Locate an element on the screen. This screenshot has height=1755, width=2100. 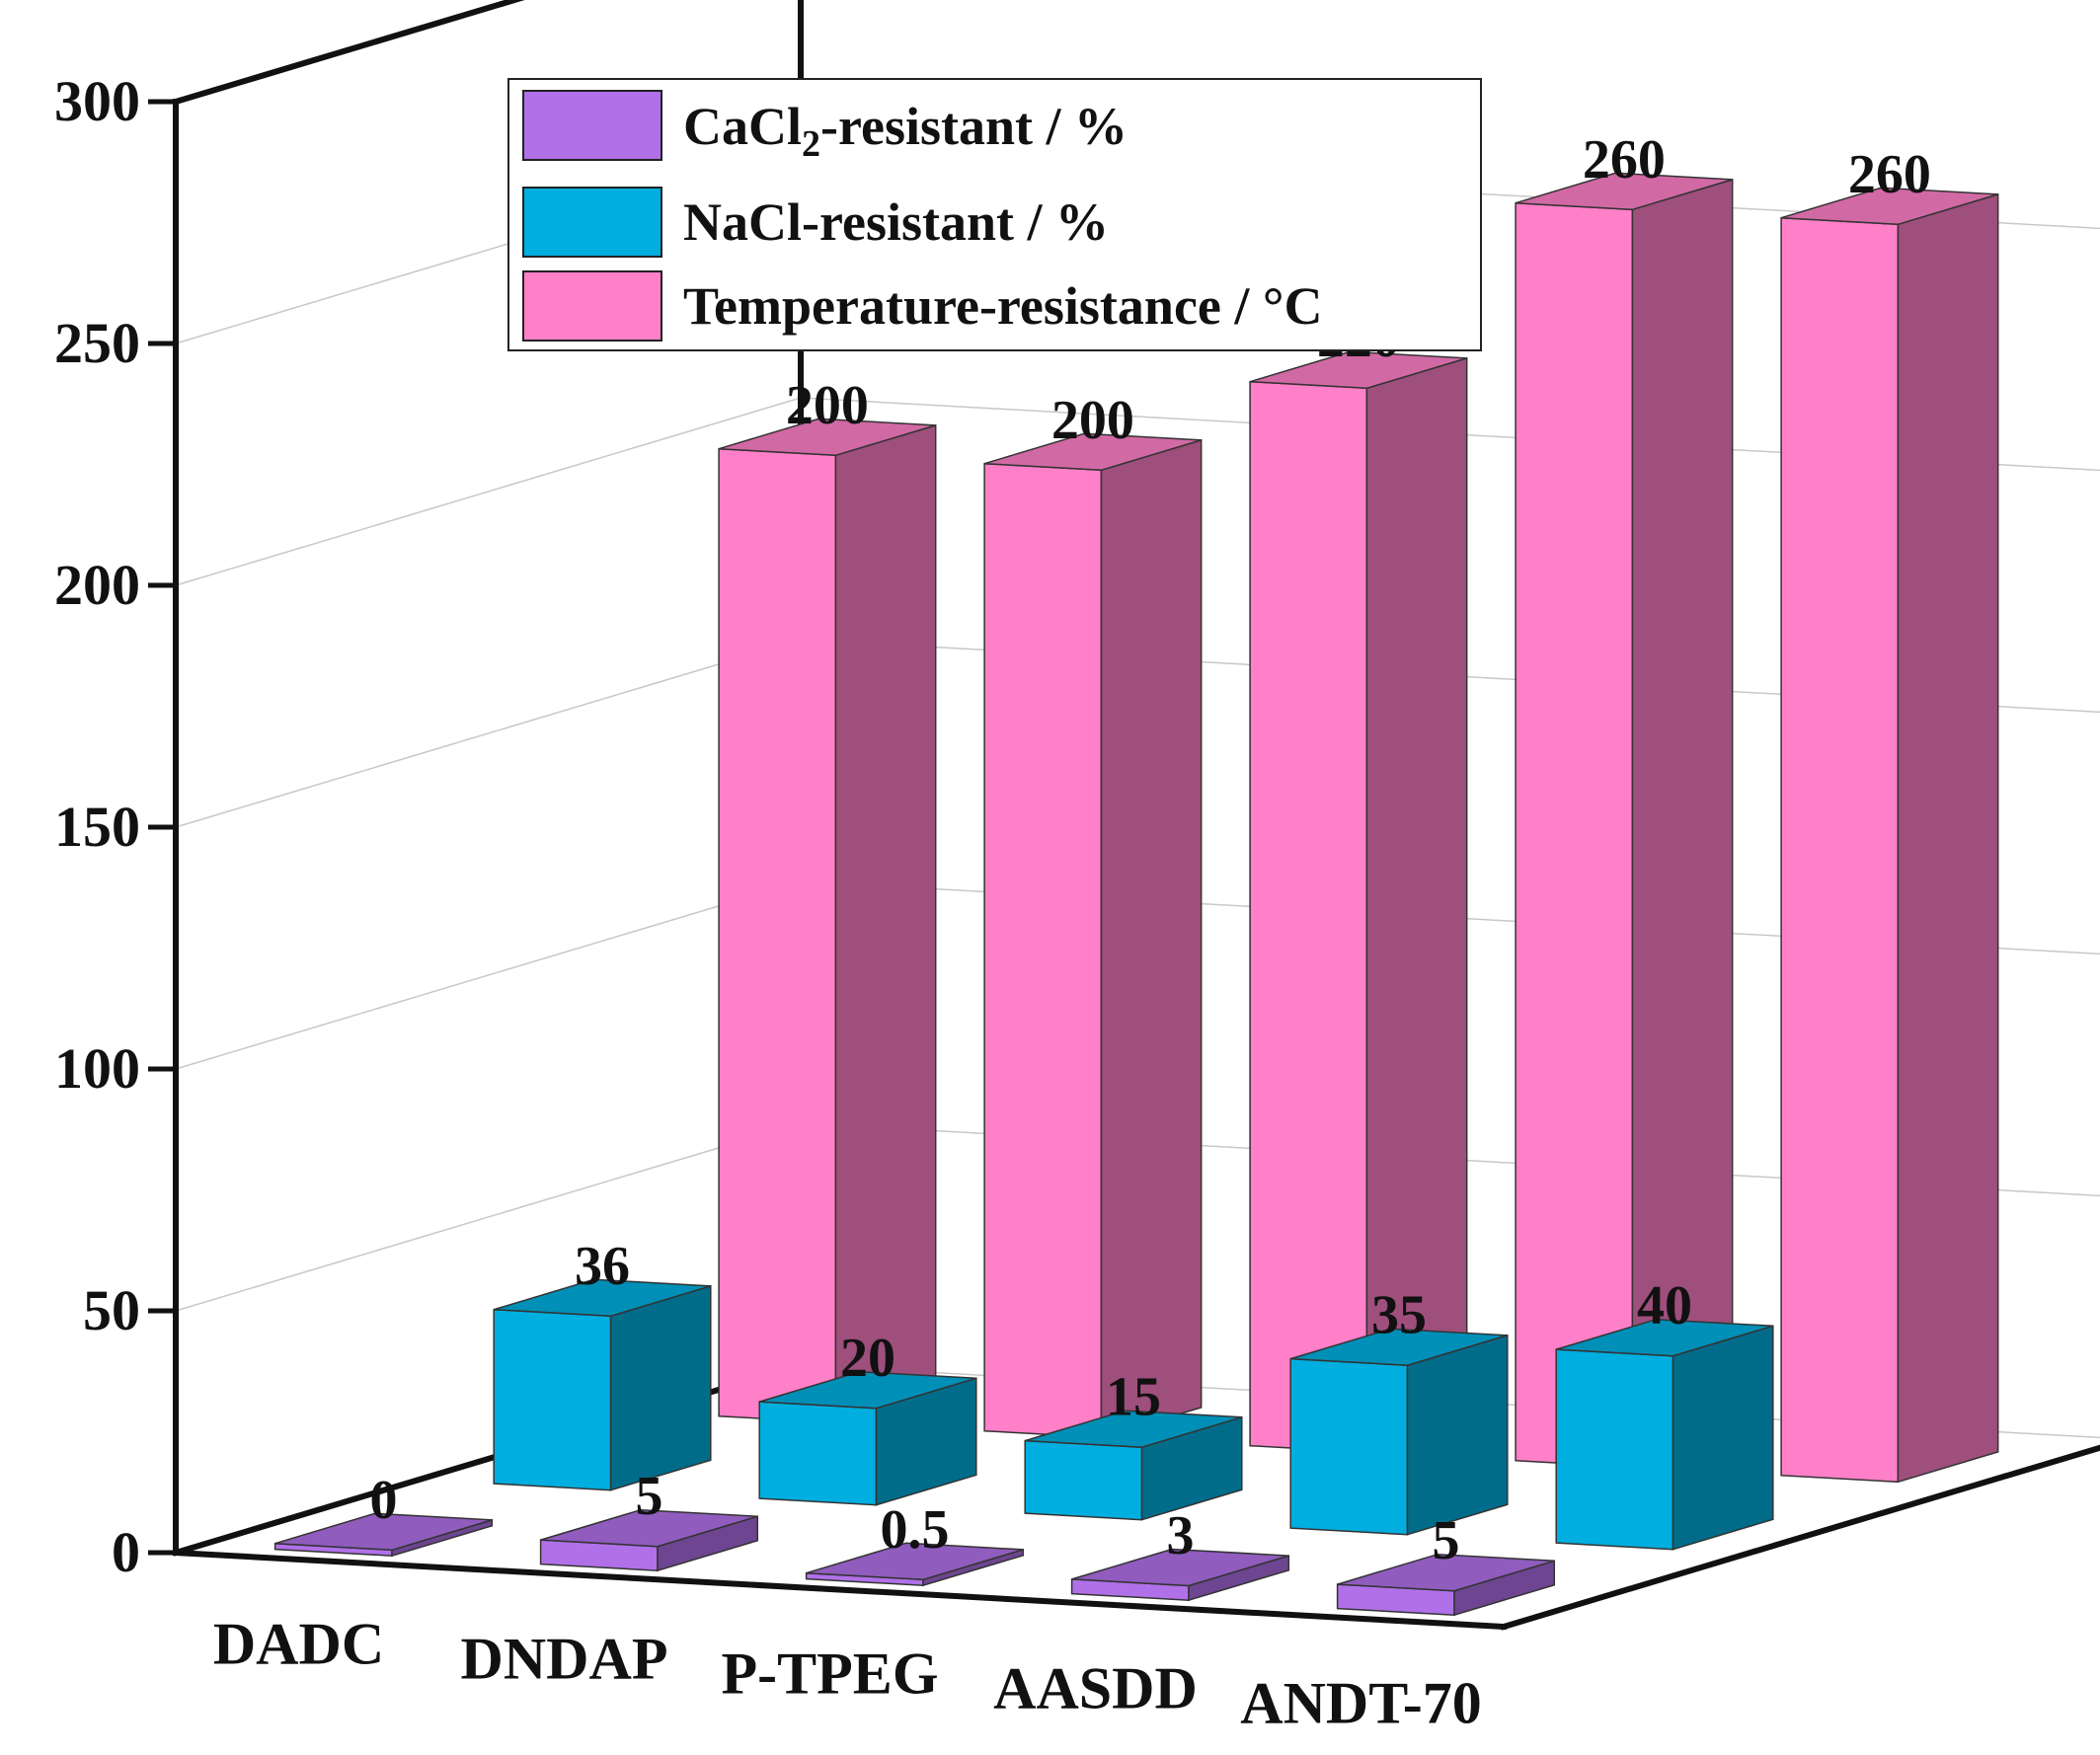
legend-swatch-cacl2 is located at coordinates (592, 125).